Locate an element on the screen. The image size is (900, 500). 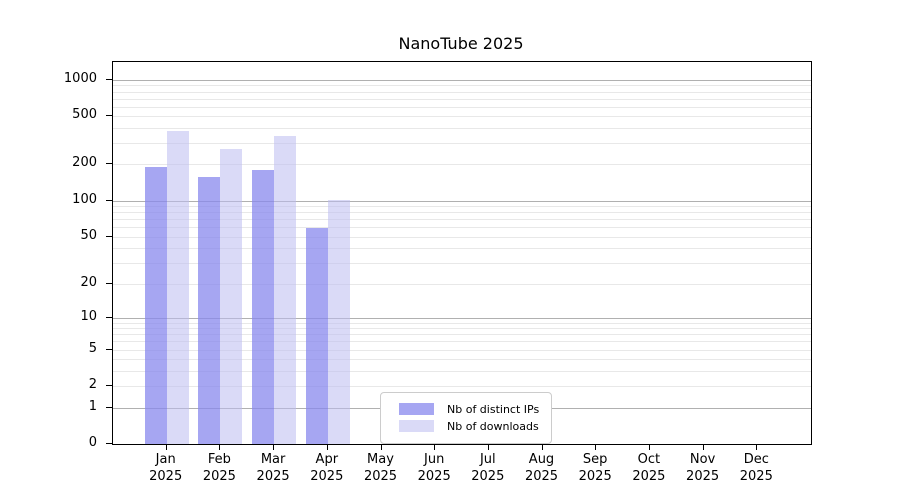
x-tick-jun is located at coordinates (435, 447).